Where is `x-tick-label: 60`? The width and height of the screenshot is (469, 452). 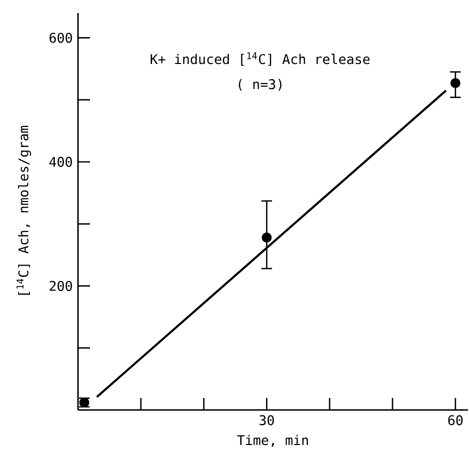 x-tick-label: 60 is located at coordinates (455, 420).